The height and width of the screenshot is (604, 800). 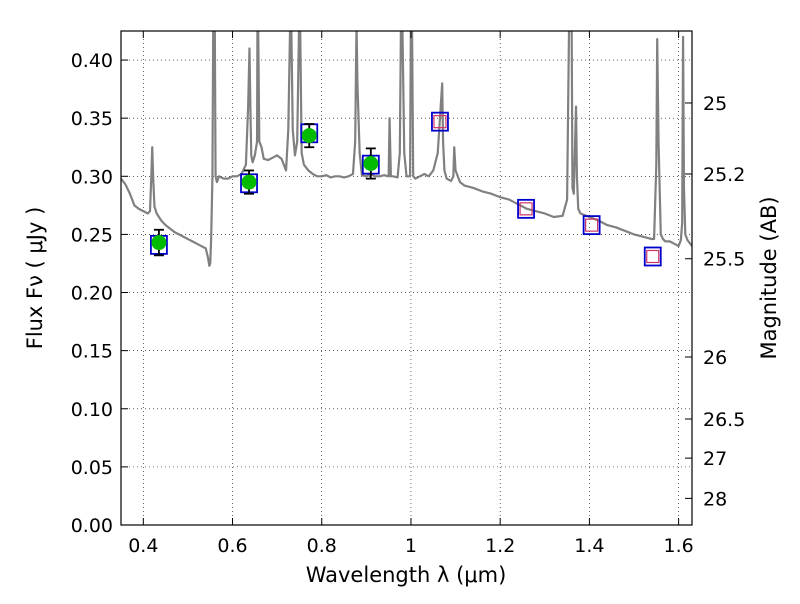 I want to click on x-tick-label: 1.6, so click(x=679, y=546).